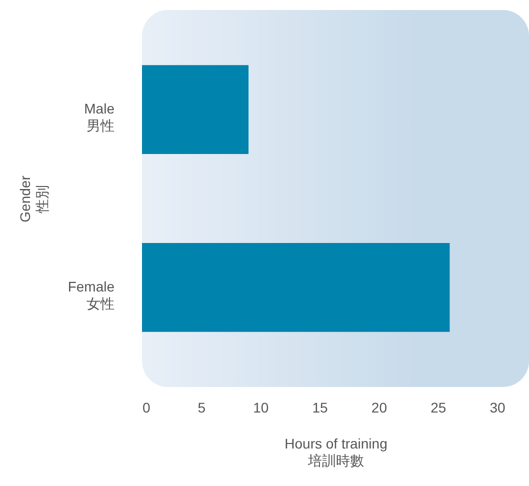  Describe the element at coordinates (320, 408) in the screenshot. I see `x-tick-label: 15` at that location.